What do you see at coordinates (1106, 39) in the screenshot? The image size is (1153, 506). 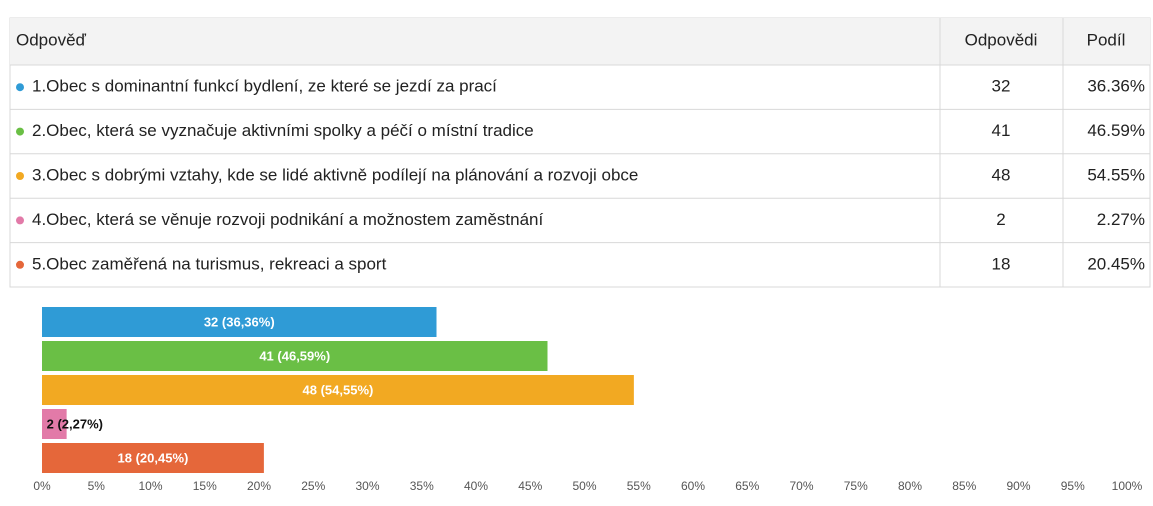 I see `header-cell: Podíl` at bounding box center [1106, 39].